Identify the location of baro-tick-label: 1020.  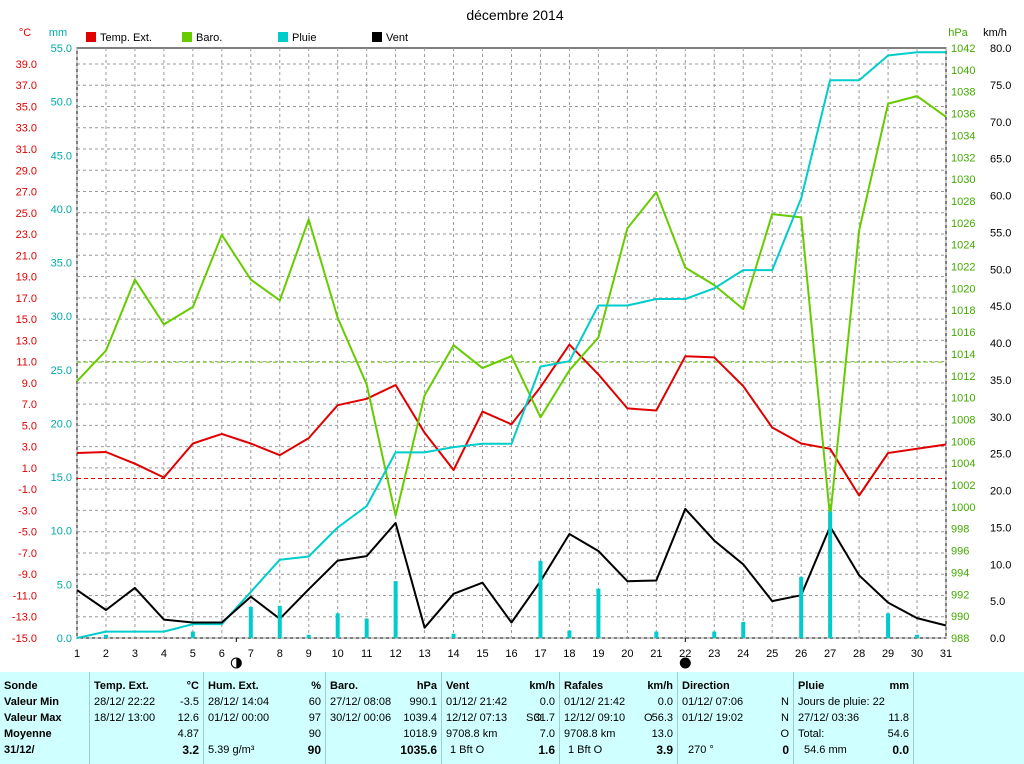
(963, 289).